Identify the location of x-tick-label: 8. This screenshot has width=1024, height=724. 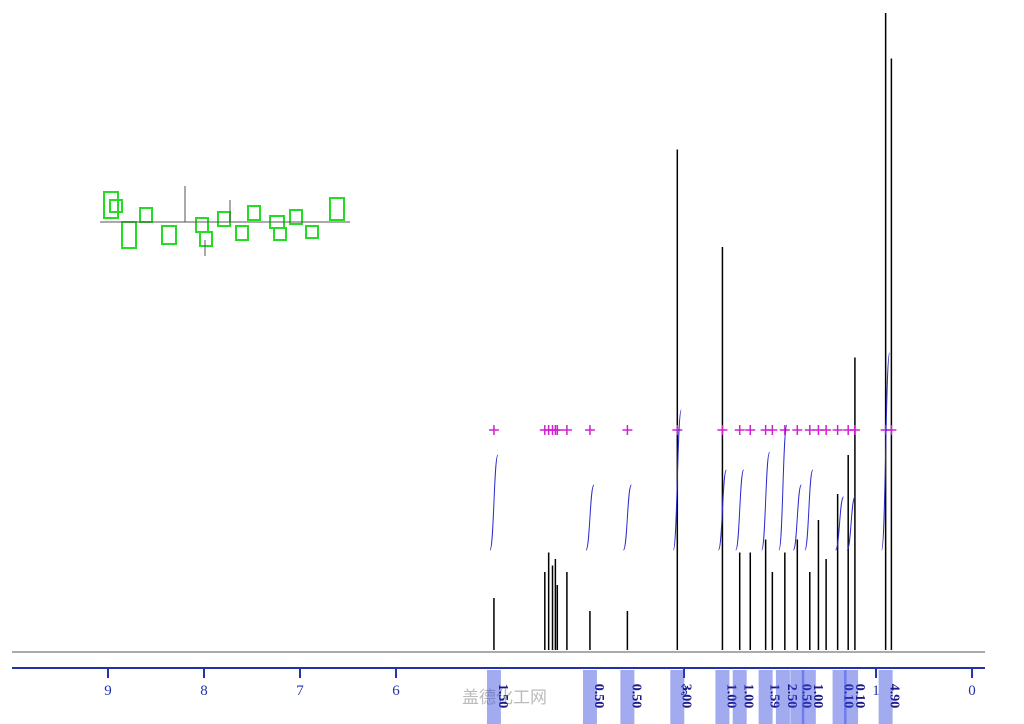
(204, 691).